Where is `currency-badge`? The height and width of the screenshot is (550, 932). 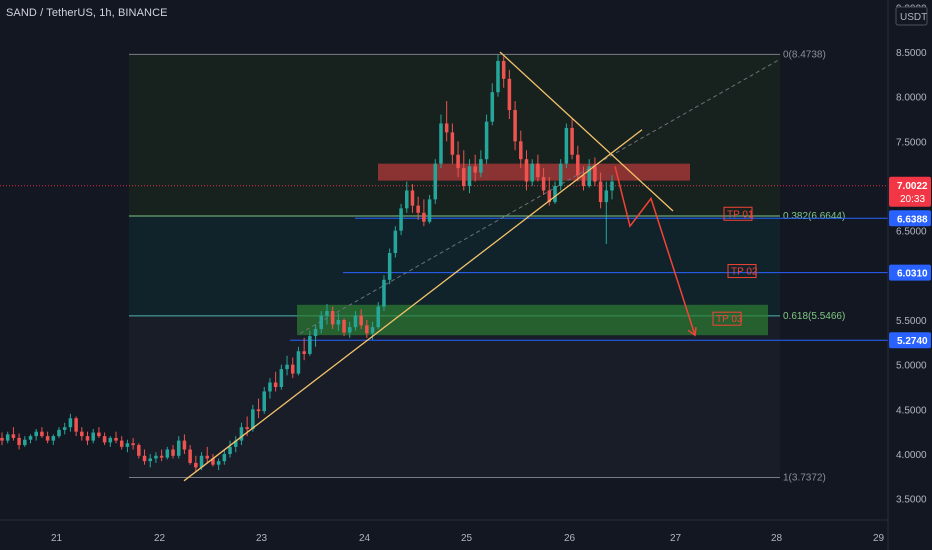
currency-badge is located at coordinates (911, 16).